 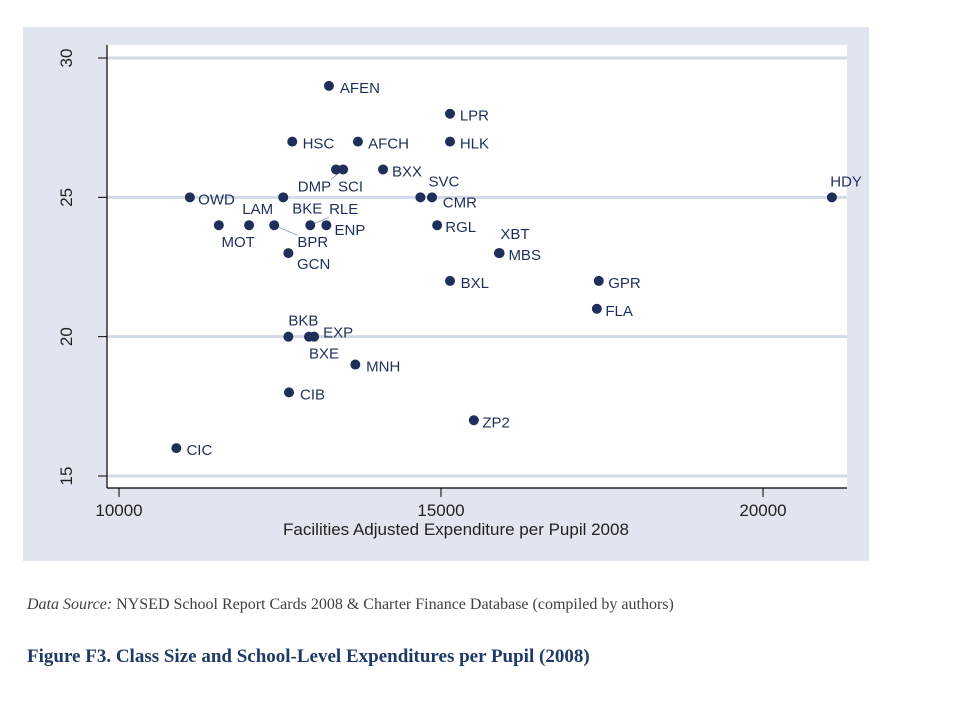 What do you see at coordinates (66, 336) in the screenshot?
I see `y-tick-label: 20` at bounding box center [66, 336].